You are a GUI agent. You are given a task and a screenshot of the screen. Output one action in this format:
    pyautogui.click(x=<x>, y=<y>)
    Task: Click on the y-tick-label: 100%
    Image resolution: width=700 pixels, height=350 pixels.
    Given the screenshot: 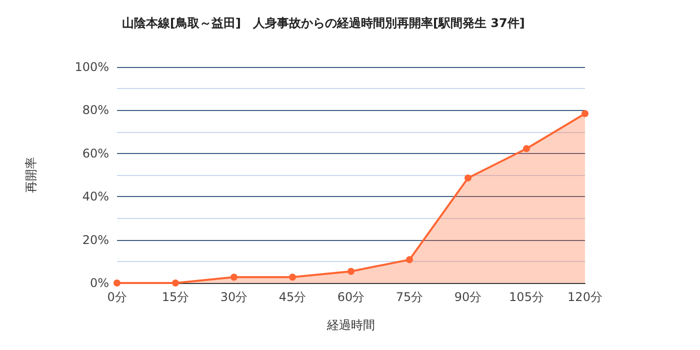 What is the action you would take?
    pyautogui.click(x=91, y=67)
    